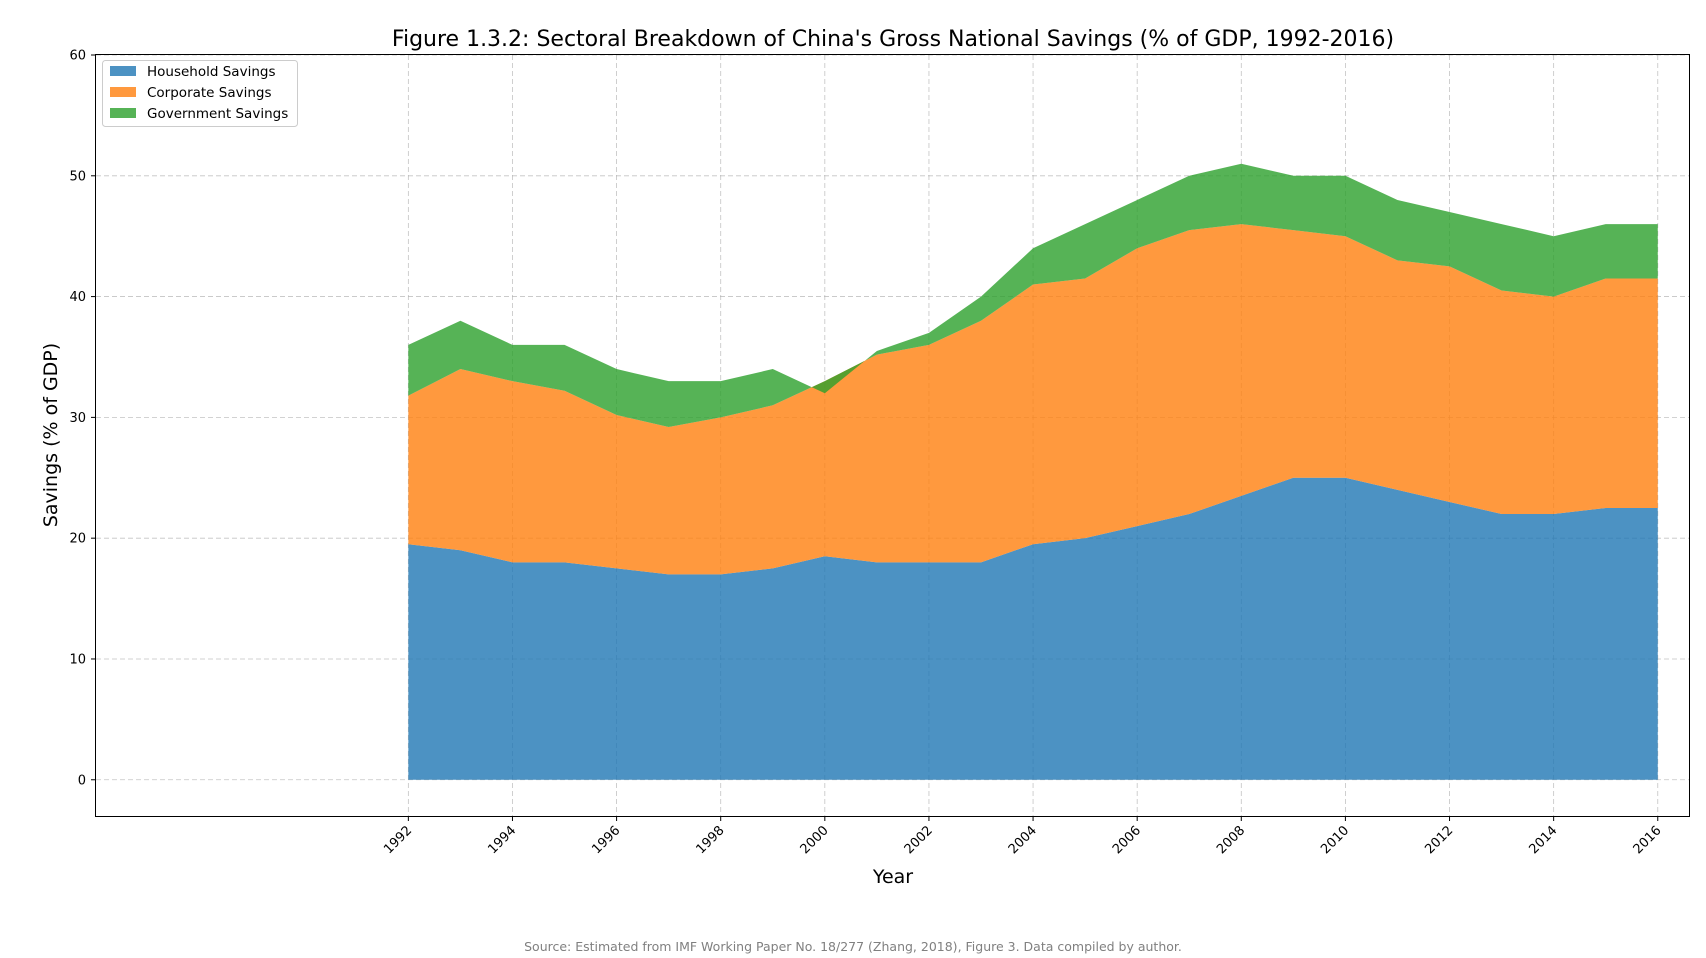 Image resolution: width=1706 pixels, height=958 pixels. What do you see at coordinates (502, 840) in the screenshot?
I see `x-tick-label: 1994` at bounding box center [502, 840].